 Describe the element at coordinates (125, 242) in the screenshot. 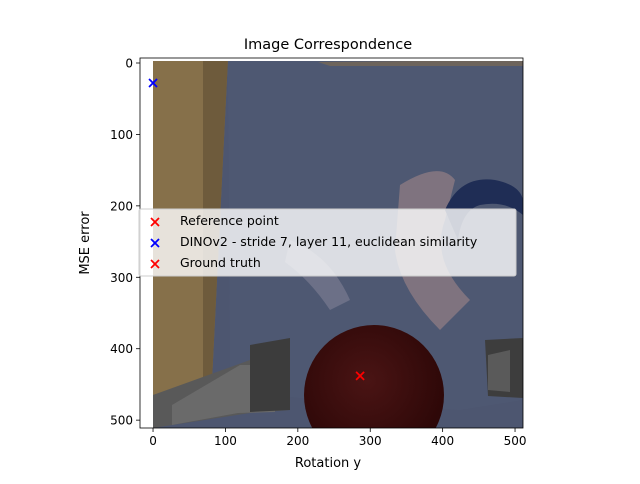

I see `y-axis: 0 100 200 300 400 500` at that location.